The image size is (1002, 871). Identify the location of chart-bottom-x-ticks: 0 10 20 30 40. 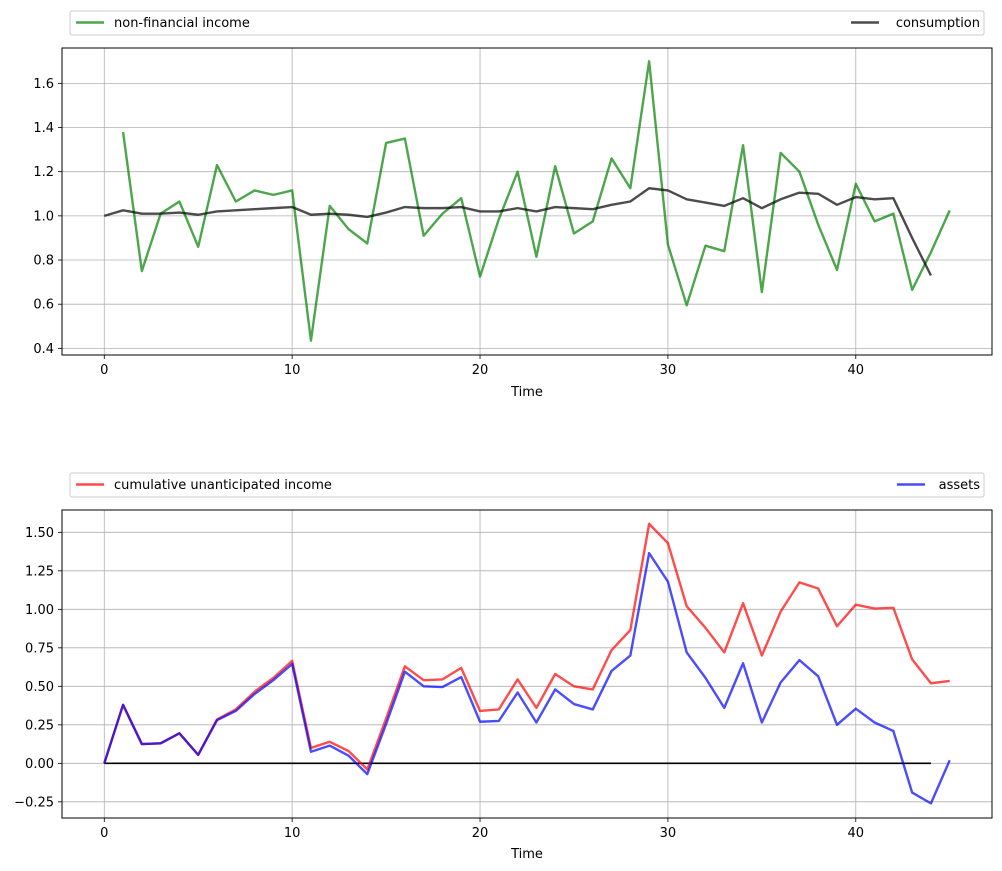
(482, 829).